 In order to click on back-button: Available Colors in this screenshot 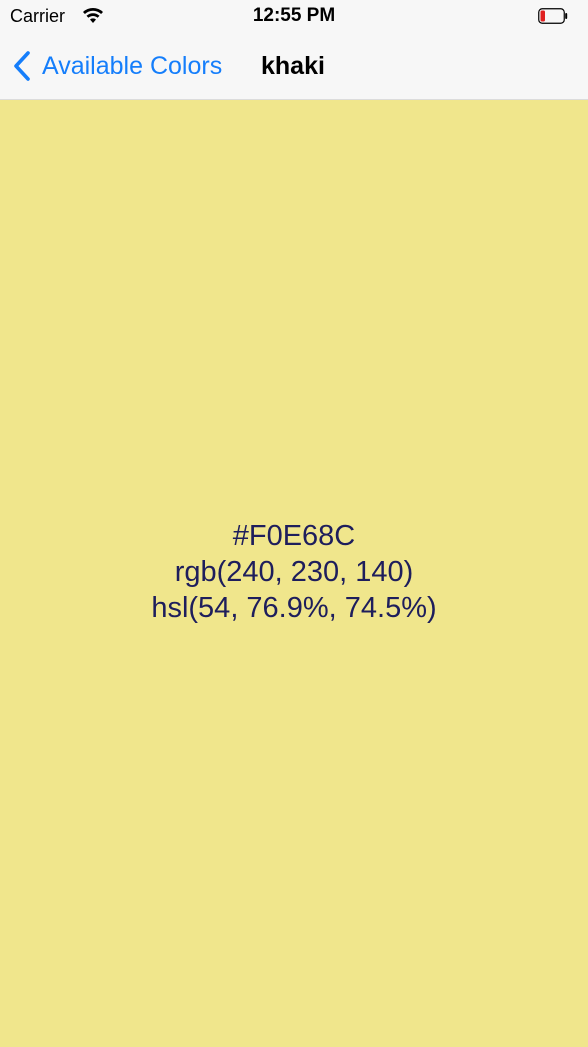, I will do `click(117, 66)`.